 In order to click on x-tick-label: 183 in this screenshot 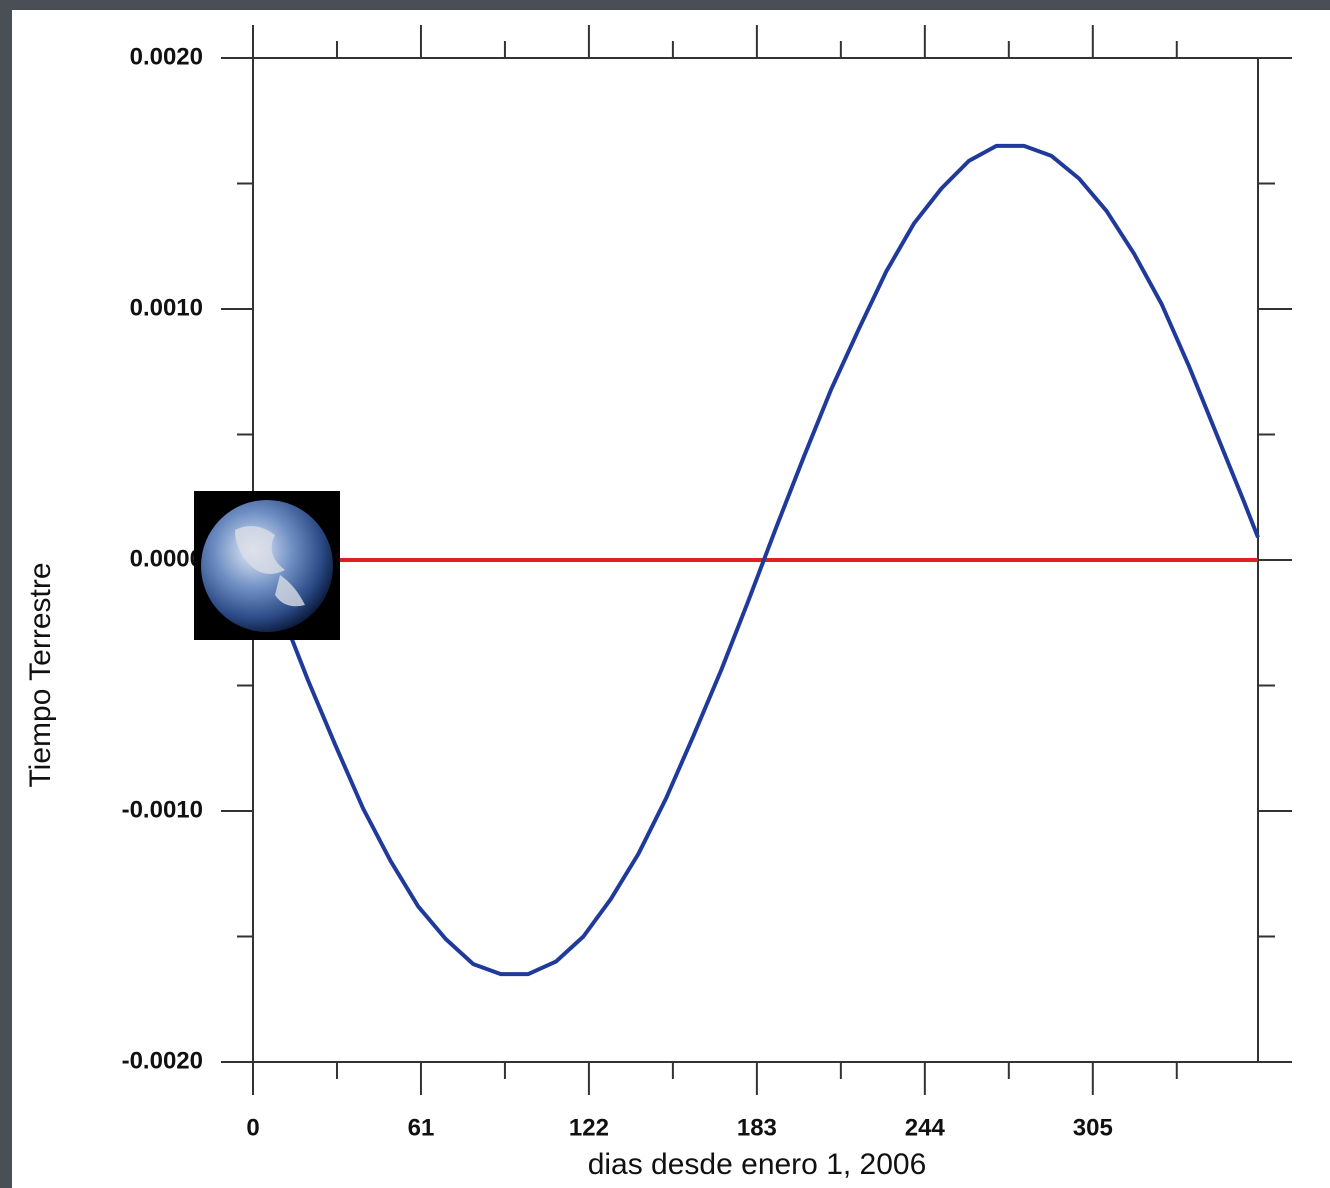, I will do `click(757, 1127)`.